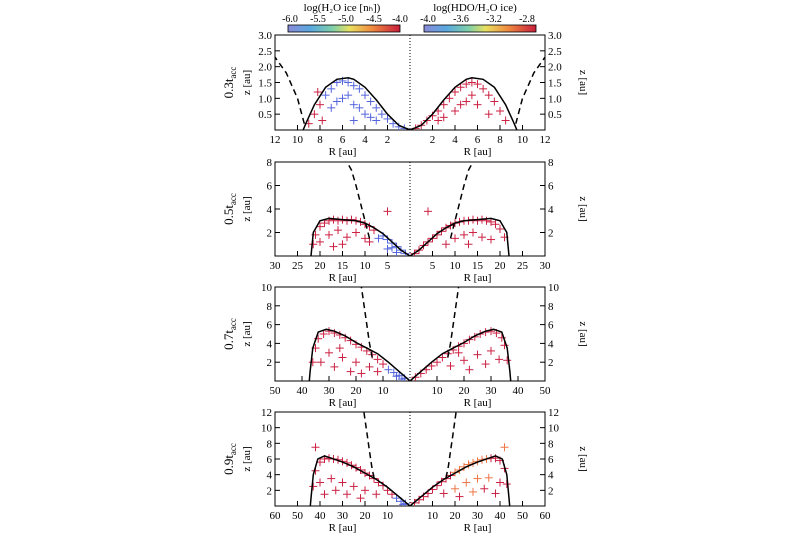 The height and width of the screenshot is (533, 800). What do you see at coordinates (433, 140) in the screenshot?
I see `x-tick-label-right: 2` at bounding box center [433, 140].